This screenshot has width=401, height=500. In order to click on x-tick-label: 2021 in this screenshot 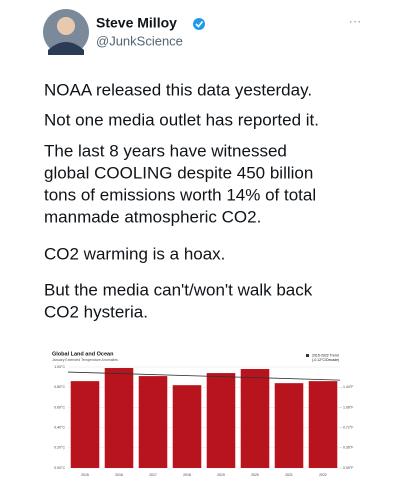, I will do `click(289, 475)`.